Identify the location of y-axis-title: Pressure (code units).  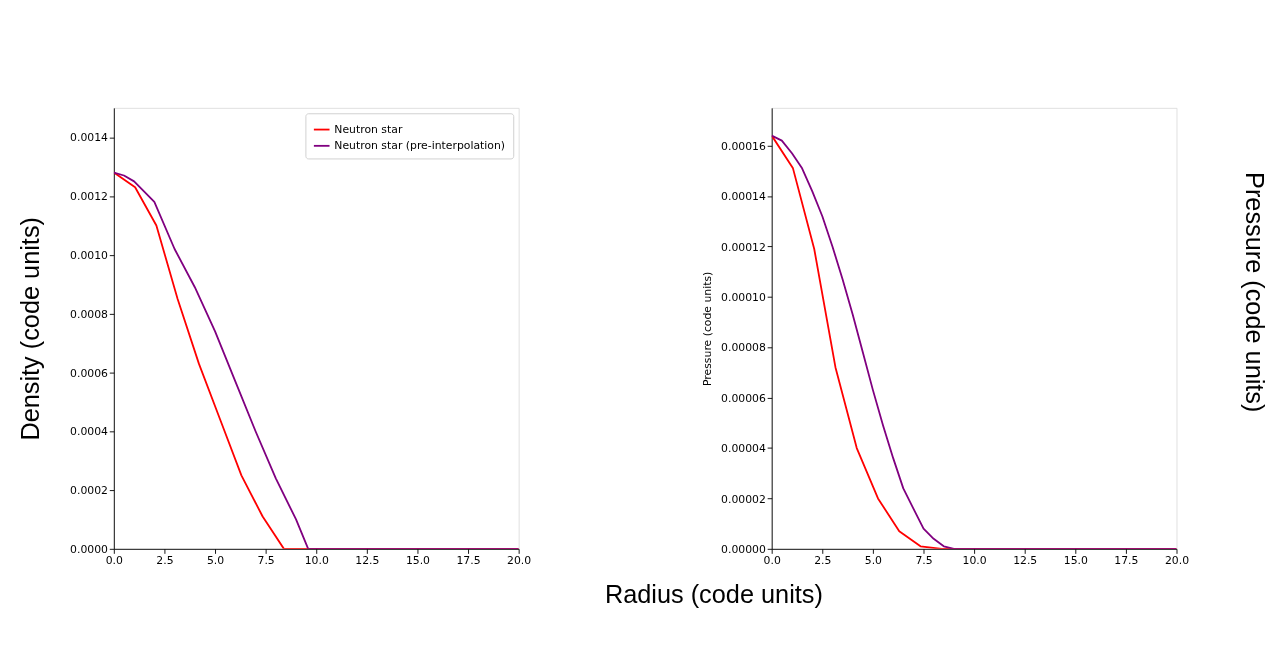
(708, 328).